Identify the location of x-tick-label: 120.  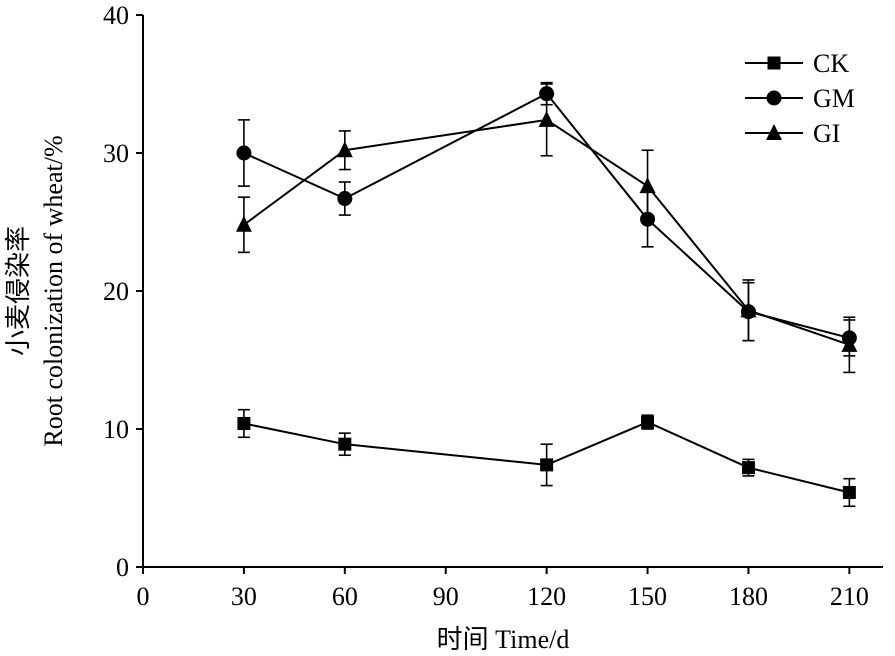
(546, 596).